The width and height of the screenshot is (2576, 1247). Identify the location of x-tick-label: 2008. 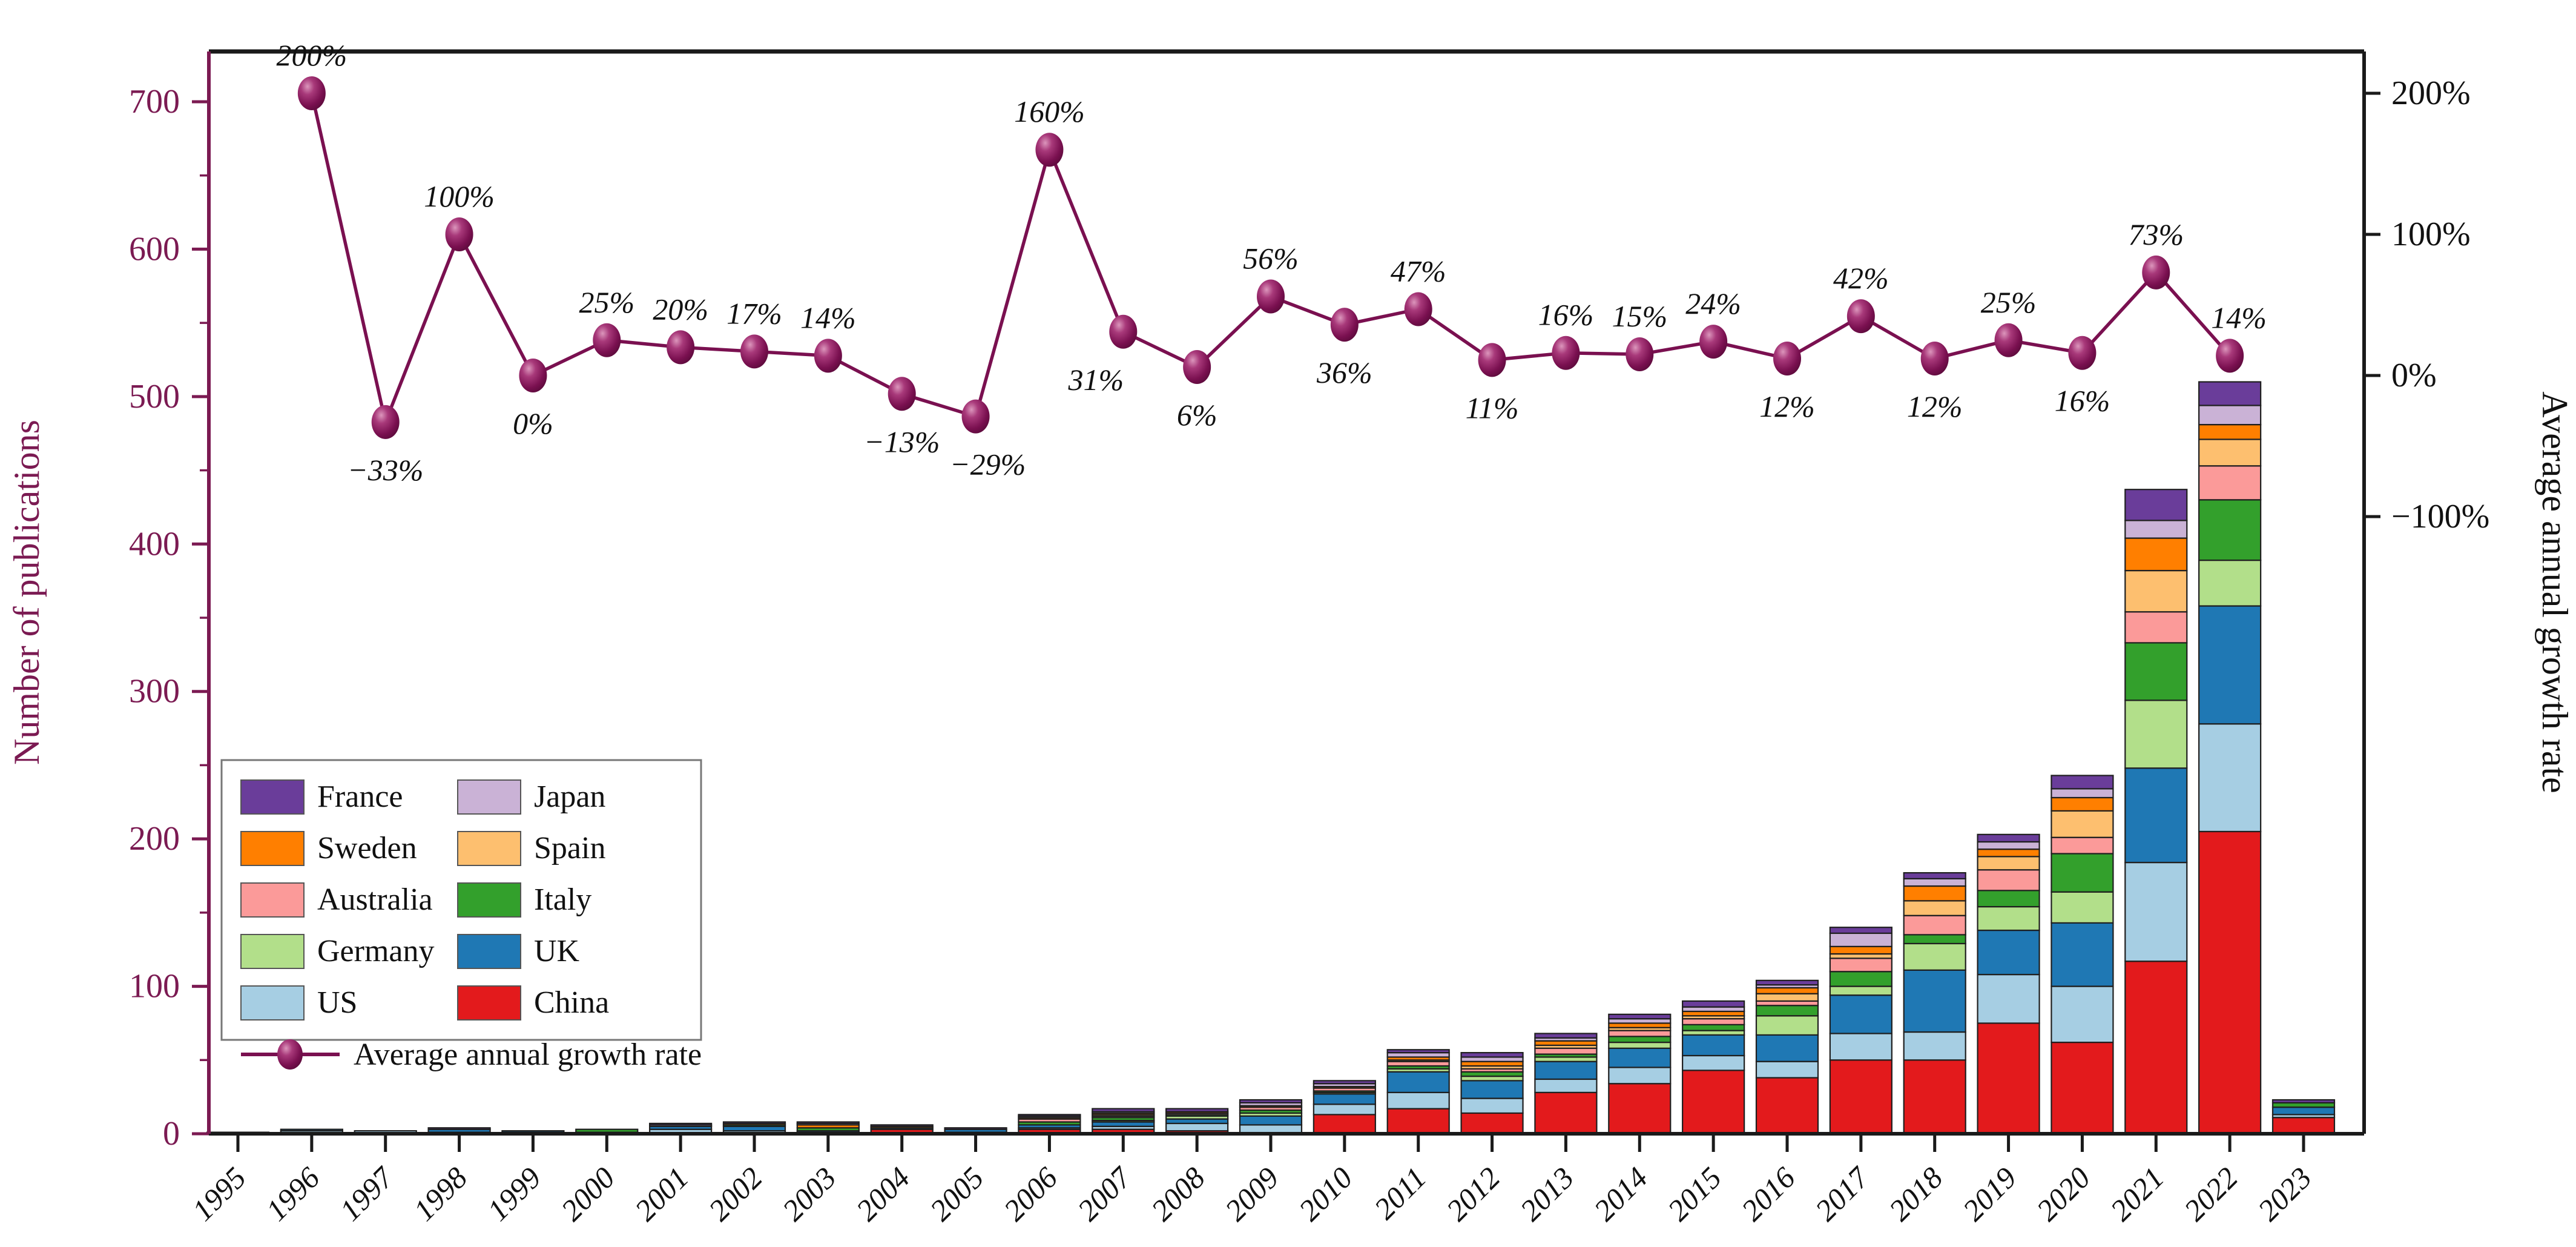
(1178, 1193).